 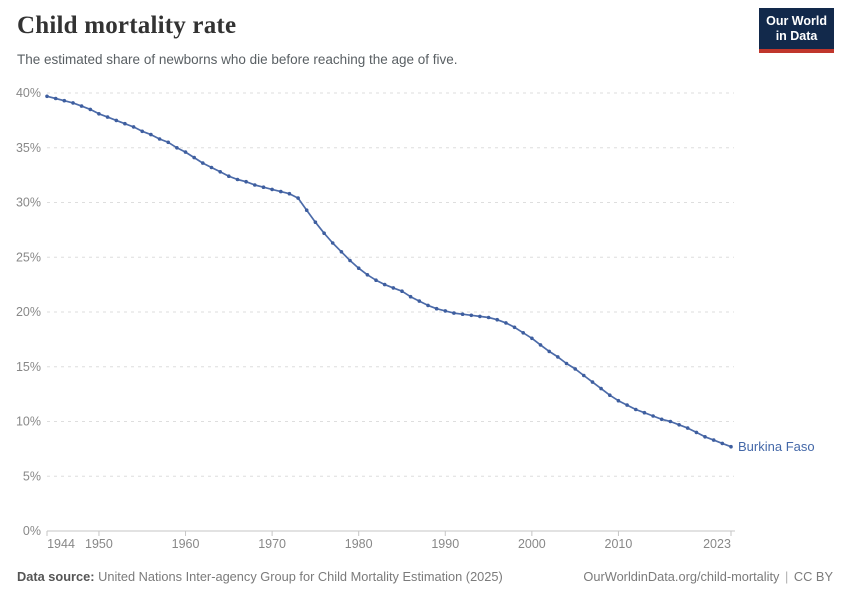 What do you see at coordinates (670, 421) in the screenshot?
I see `data-point-2016` at bounding box center [670, 421].